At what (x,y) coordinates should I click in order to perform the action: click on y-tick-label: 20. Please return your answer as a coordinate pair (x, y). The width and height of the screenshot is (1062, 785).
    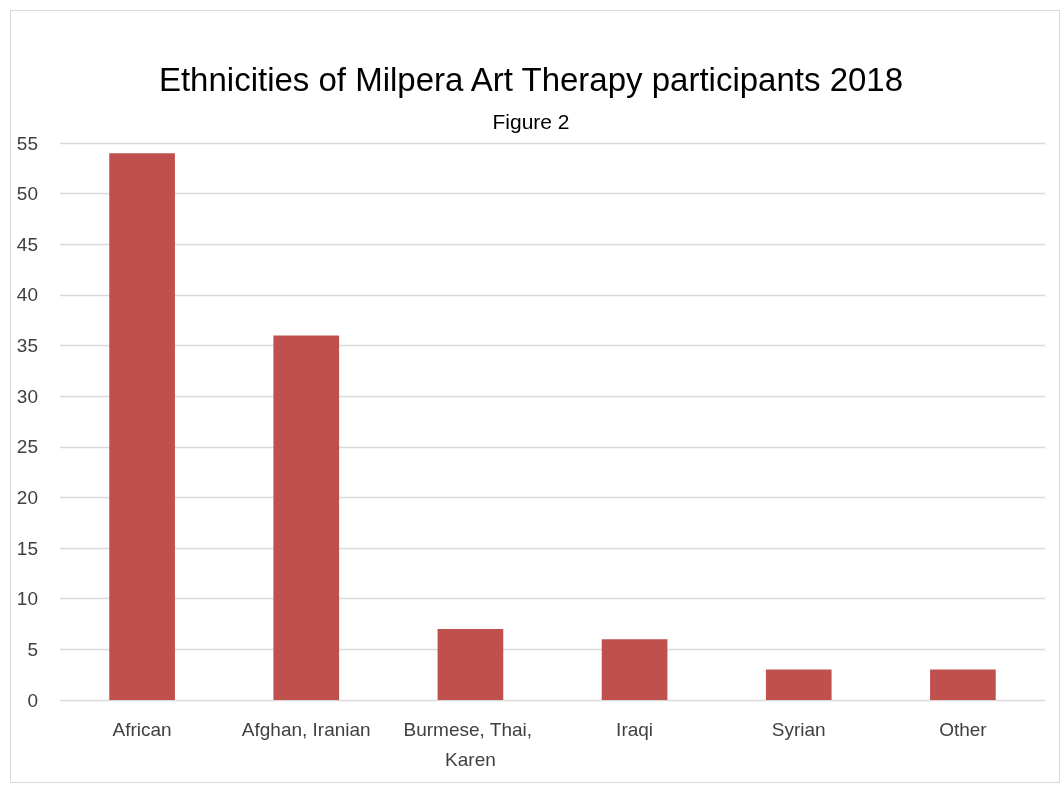
    Looking at the image, I should click on (27, 497).